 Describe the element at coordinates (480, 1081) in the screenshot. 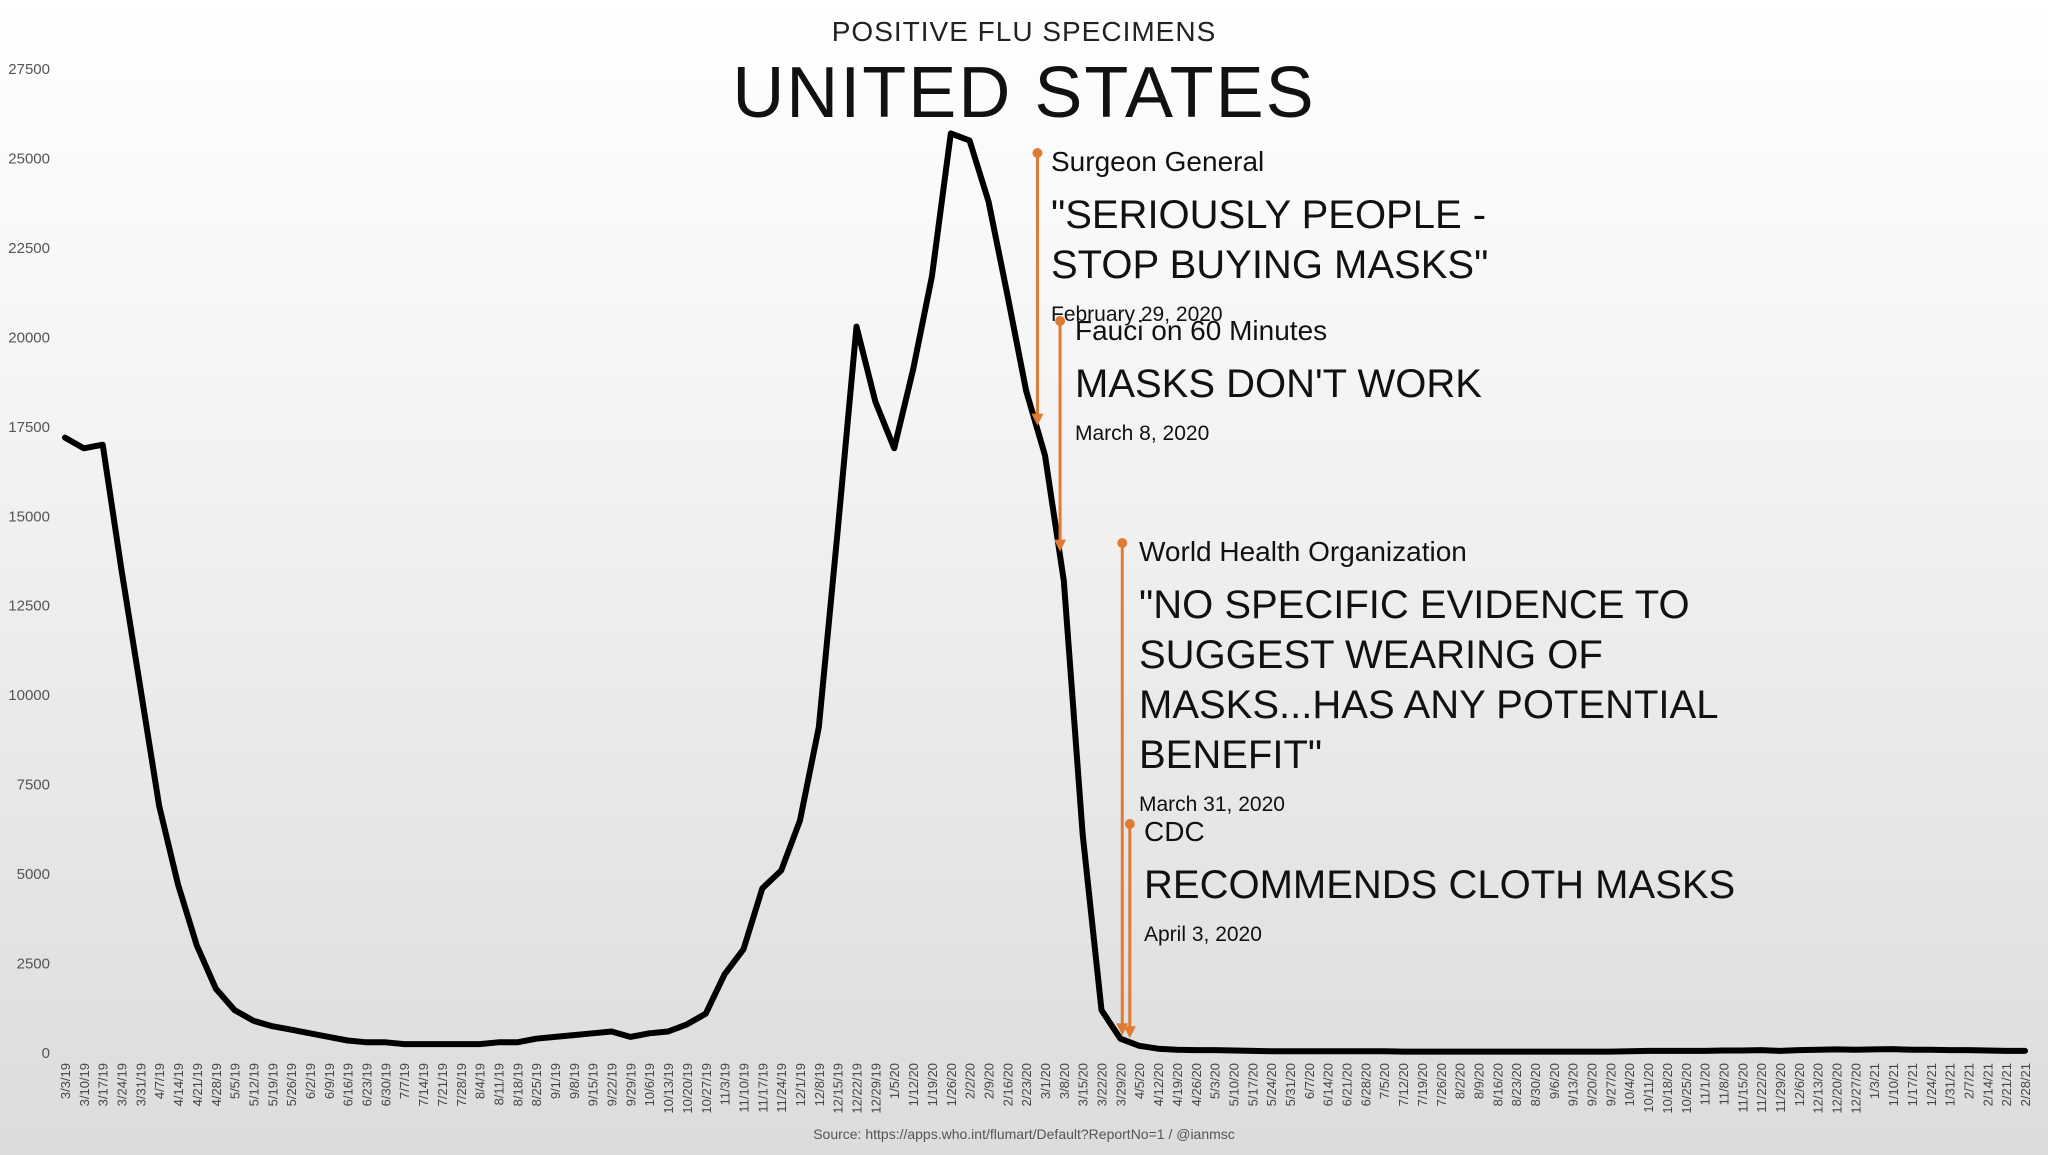

I see `x-tick-label: 8/4/19` at that location.